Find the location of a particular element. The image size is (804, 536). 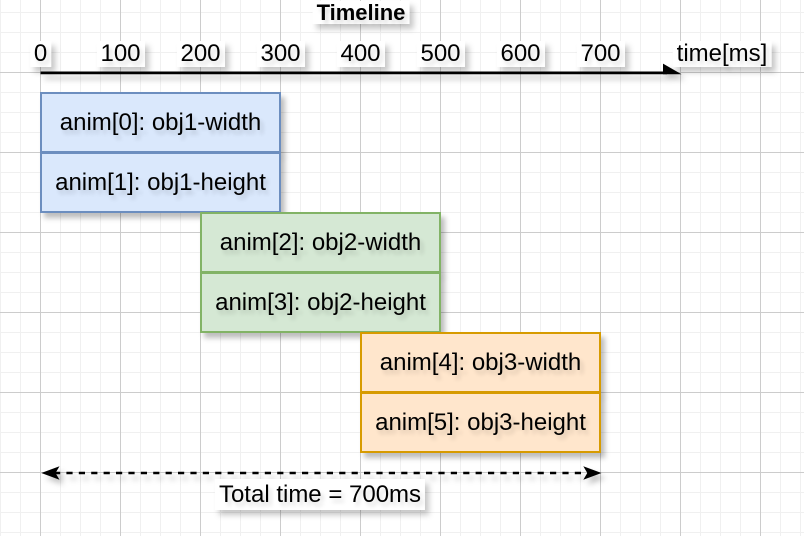

anim-box-5: anim[5]: obj3-height is located at coordinates (480, 422).